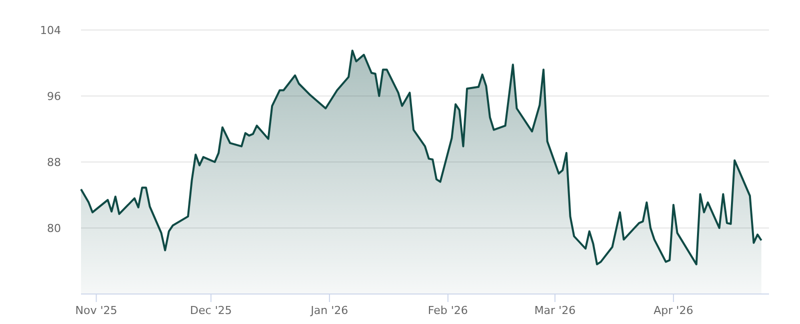 The height and width of the screenshot is (324, 800). I want to click on x-tick-label: Dec '25, so click(211, 310).